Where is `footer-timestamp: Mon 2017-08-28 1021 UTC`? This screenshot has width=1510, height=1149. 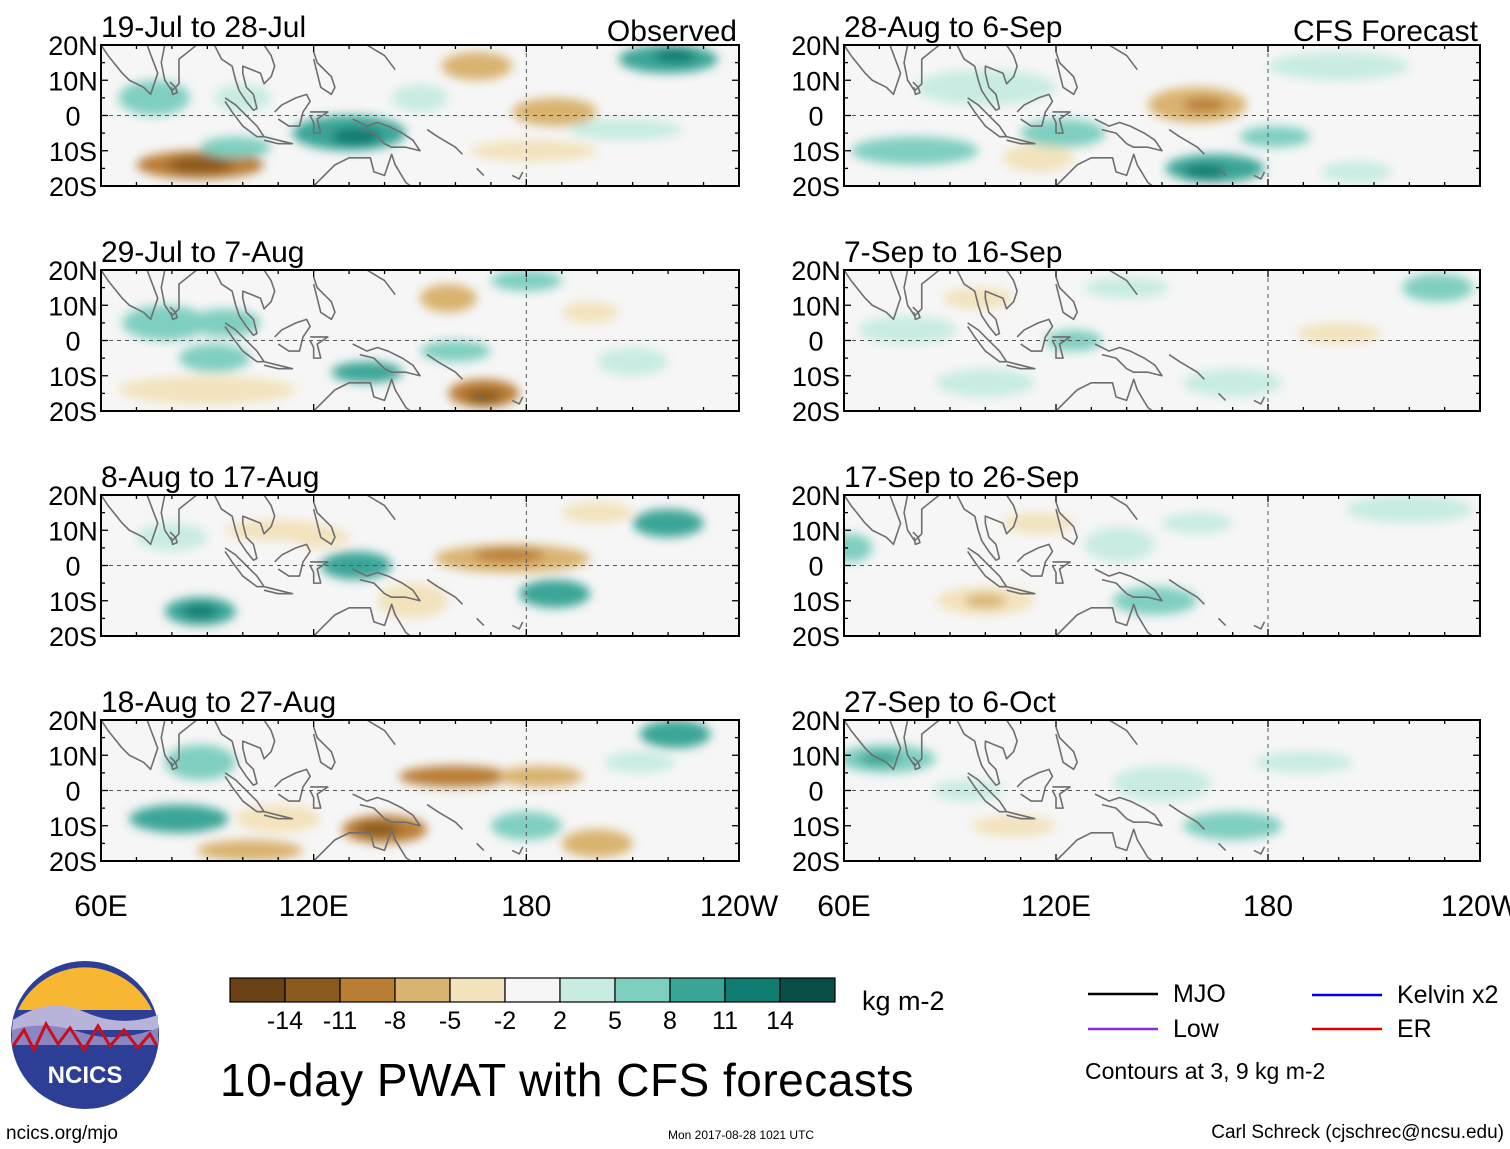 footer-timestamp: Mon 2017-08-28 1021 UTC is located at coordinates (741, 1135).